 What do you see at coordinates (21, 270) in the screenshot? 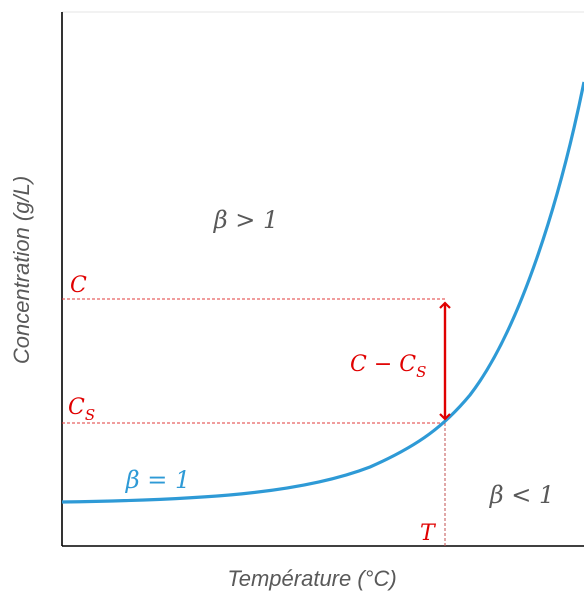
I see `y-axis-label: Concentration (g/L)` at bounding box center [21, 270].